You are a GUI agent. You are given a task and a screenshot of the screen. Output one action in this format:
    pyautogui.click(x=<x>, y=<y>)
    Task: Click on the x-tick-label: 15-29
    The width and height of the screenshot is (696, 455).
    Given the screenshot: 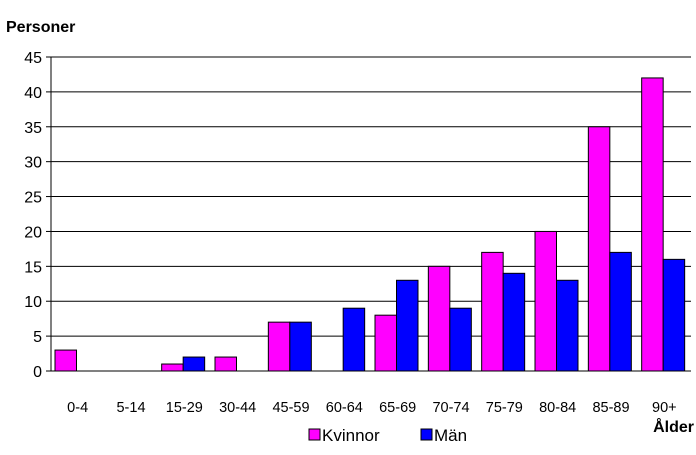 What is the action you would take?
    pyautogui.click(x=184, y=408)
    